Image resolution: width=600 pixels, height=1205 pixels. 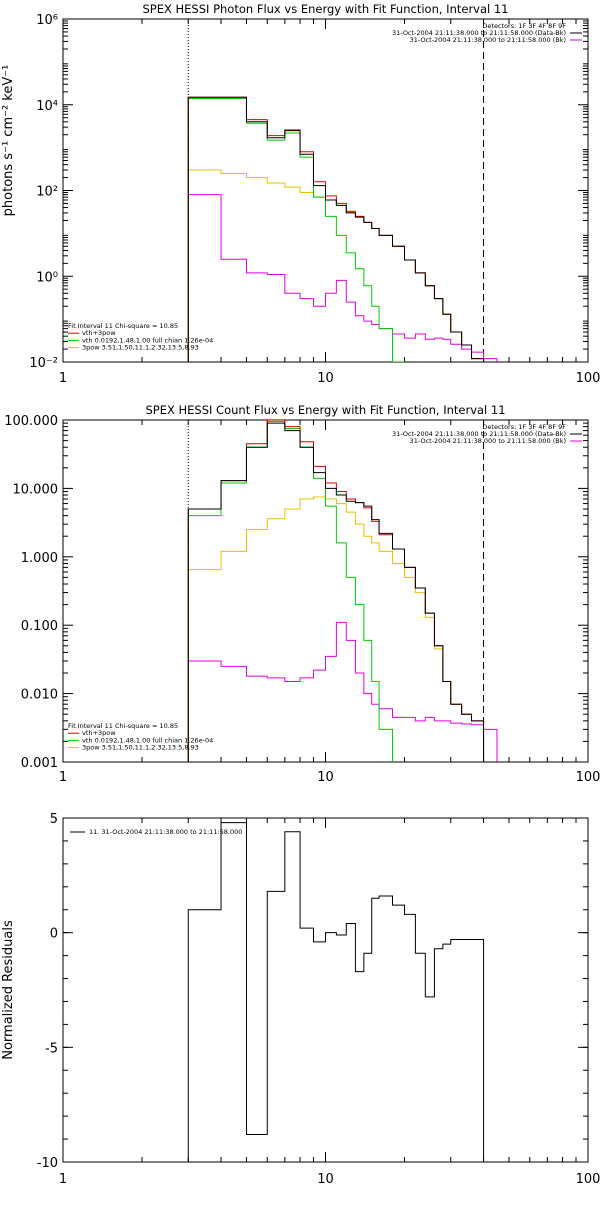 What do you see at coordinates (31, 421) in the screenshot?
I see `y-tick-label: 100.000` at bounding box center [31, 421].